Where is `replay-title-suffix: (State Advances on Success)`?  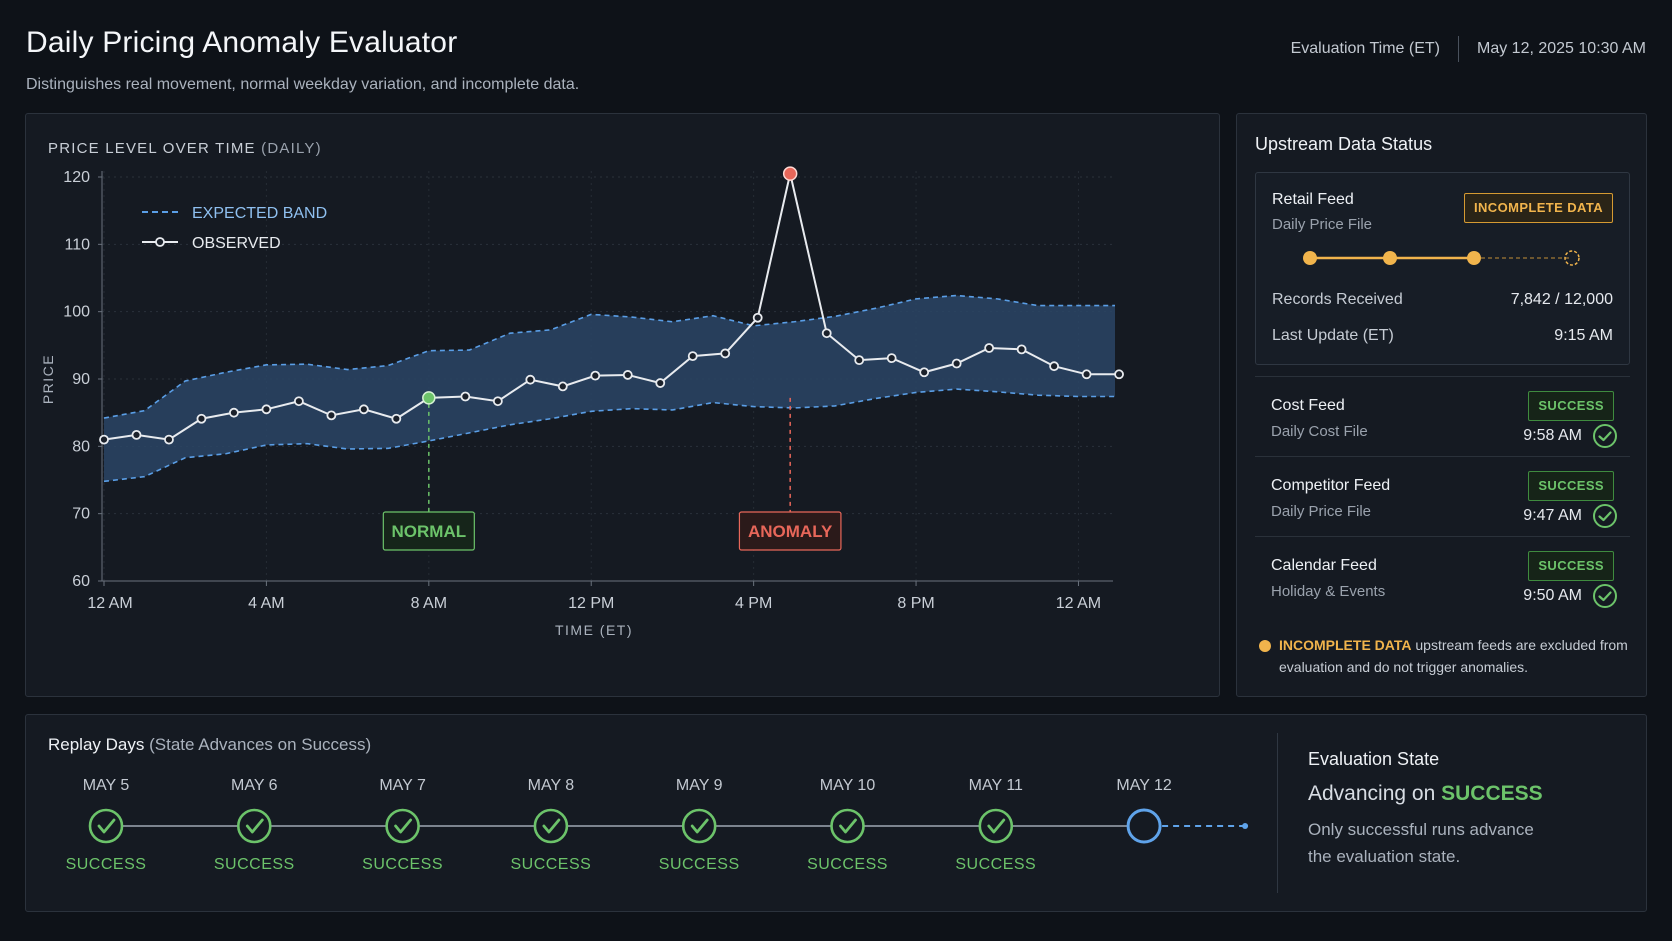 replay-title-suffix: (State Advances on Success) is located at coordinates (260, 744).